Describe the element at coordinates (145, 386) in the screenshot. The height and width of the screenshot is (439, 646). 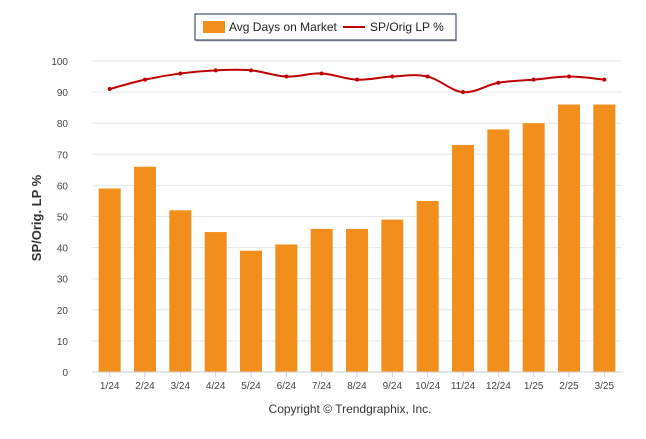
I see `x-tick-label: 2/24` at that location.